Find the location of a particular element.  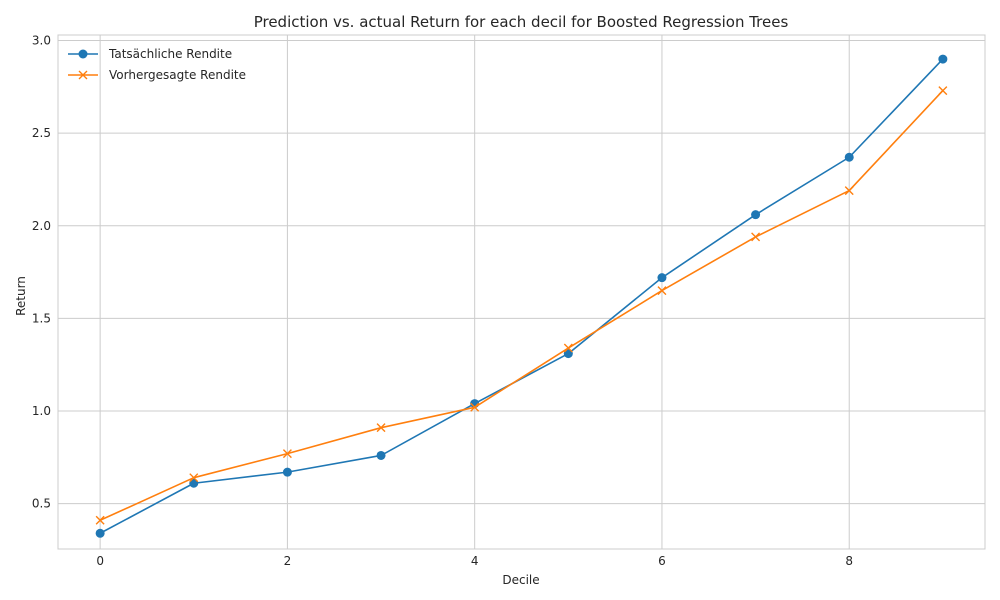

x-tick-label: 8 is located at coordinates (849, 561).